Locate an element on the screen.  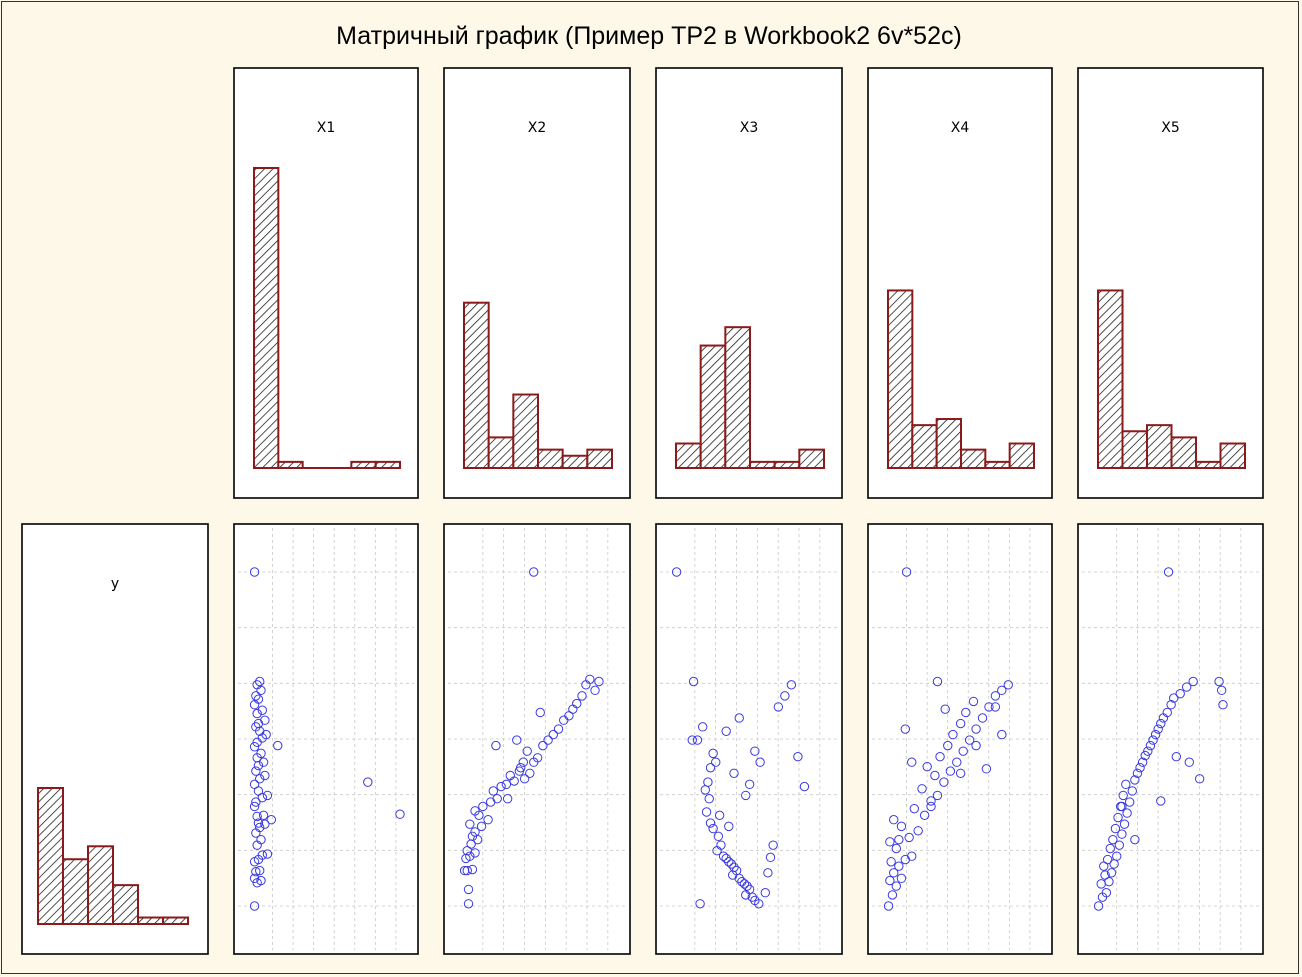
variable-label-x2: X2 is located at coordinates (537, 128).